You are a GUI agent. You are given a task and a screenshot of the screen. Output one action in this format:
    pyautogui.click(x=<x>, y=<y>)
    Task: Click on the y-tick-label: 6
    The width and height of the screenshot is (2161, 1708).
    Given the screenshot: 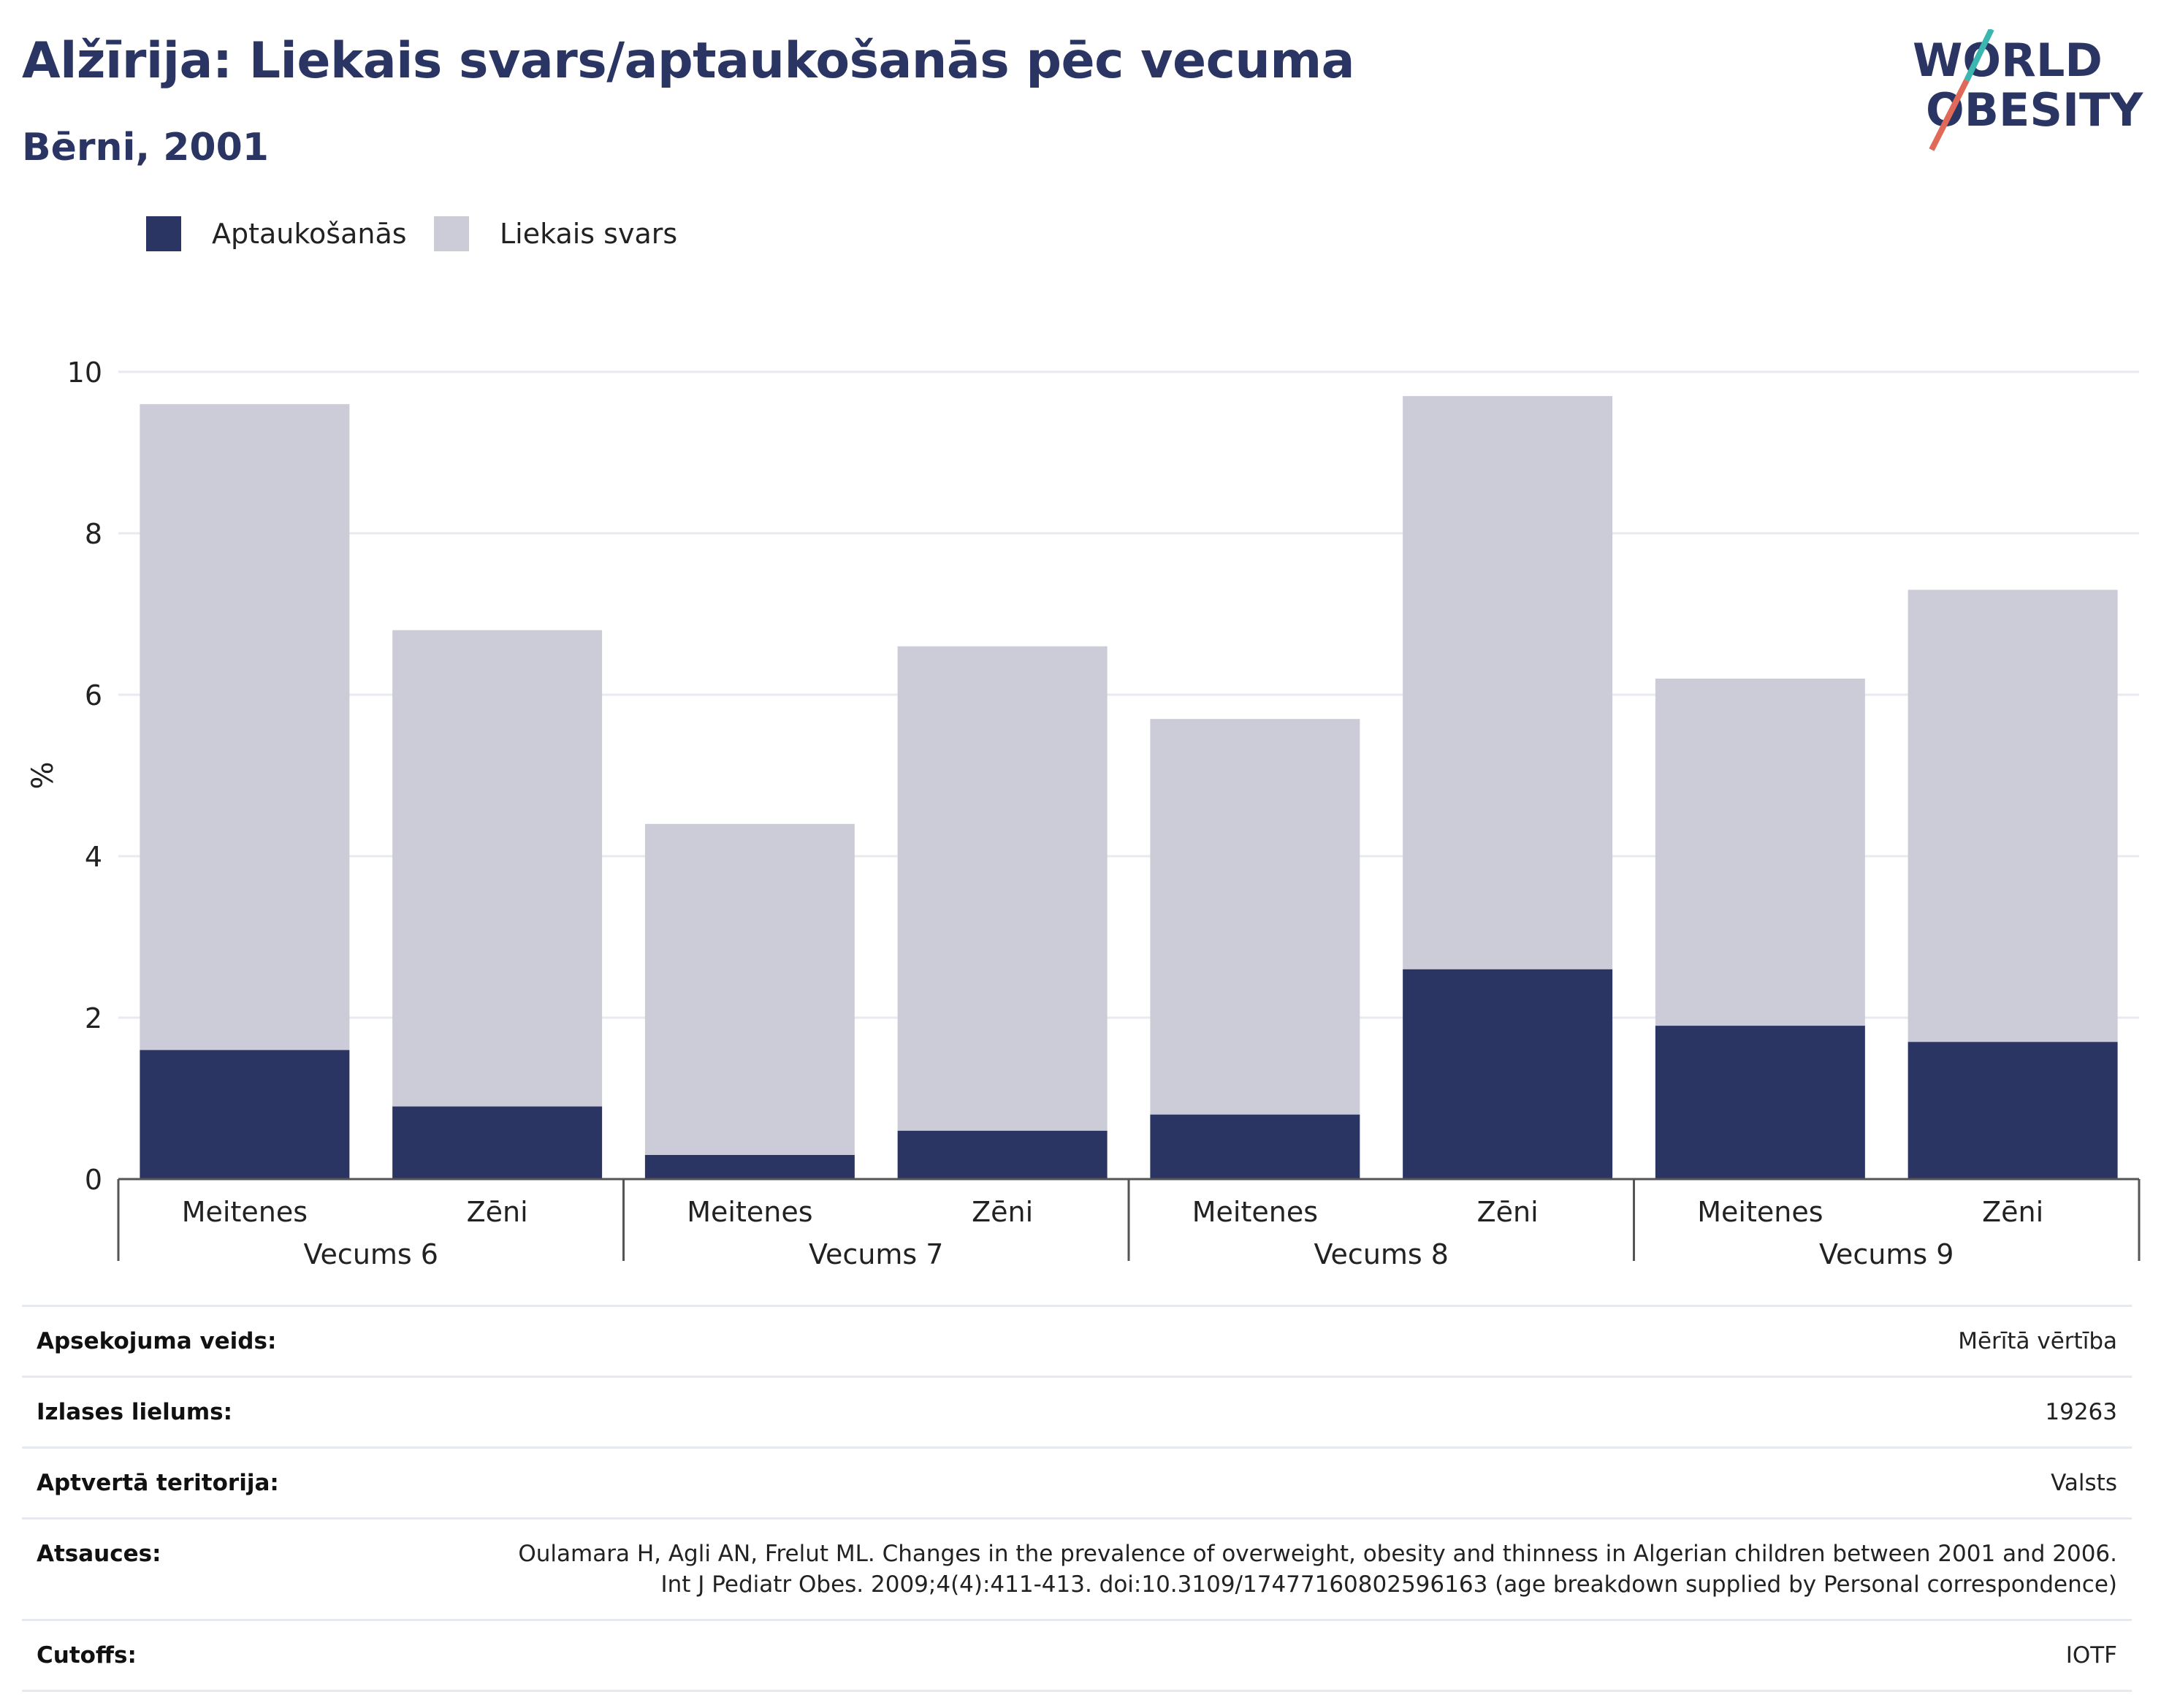 What is the action you would take?
    pyautogui.click(x=94, y=695)
    